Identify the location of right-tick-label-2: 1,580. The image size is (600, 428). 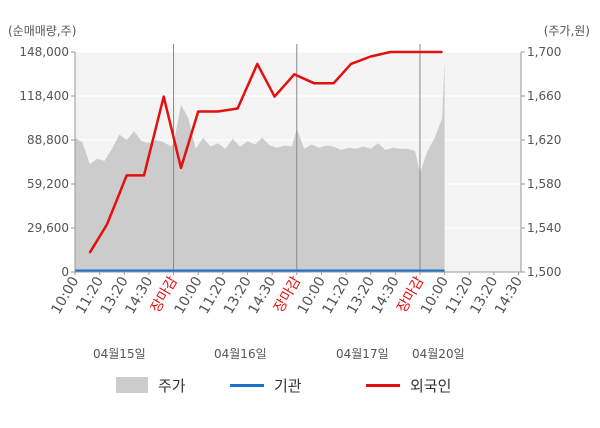
(544, 184).